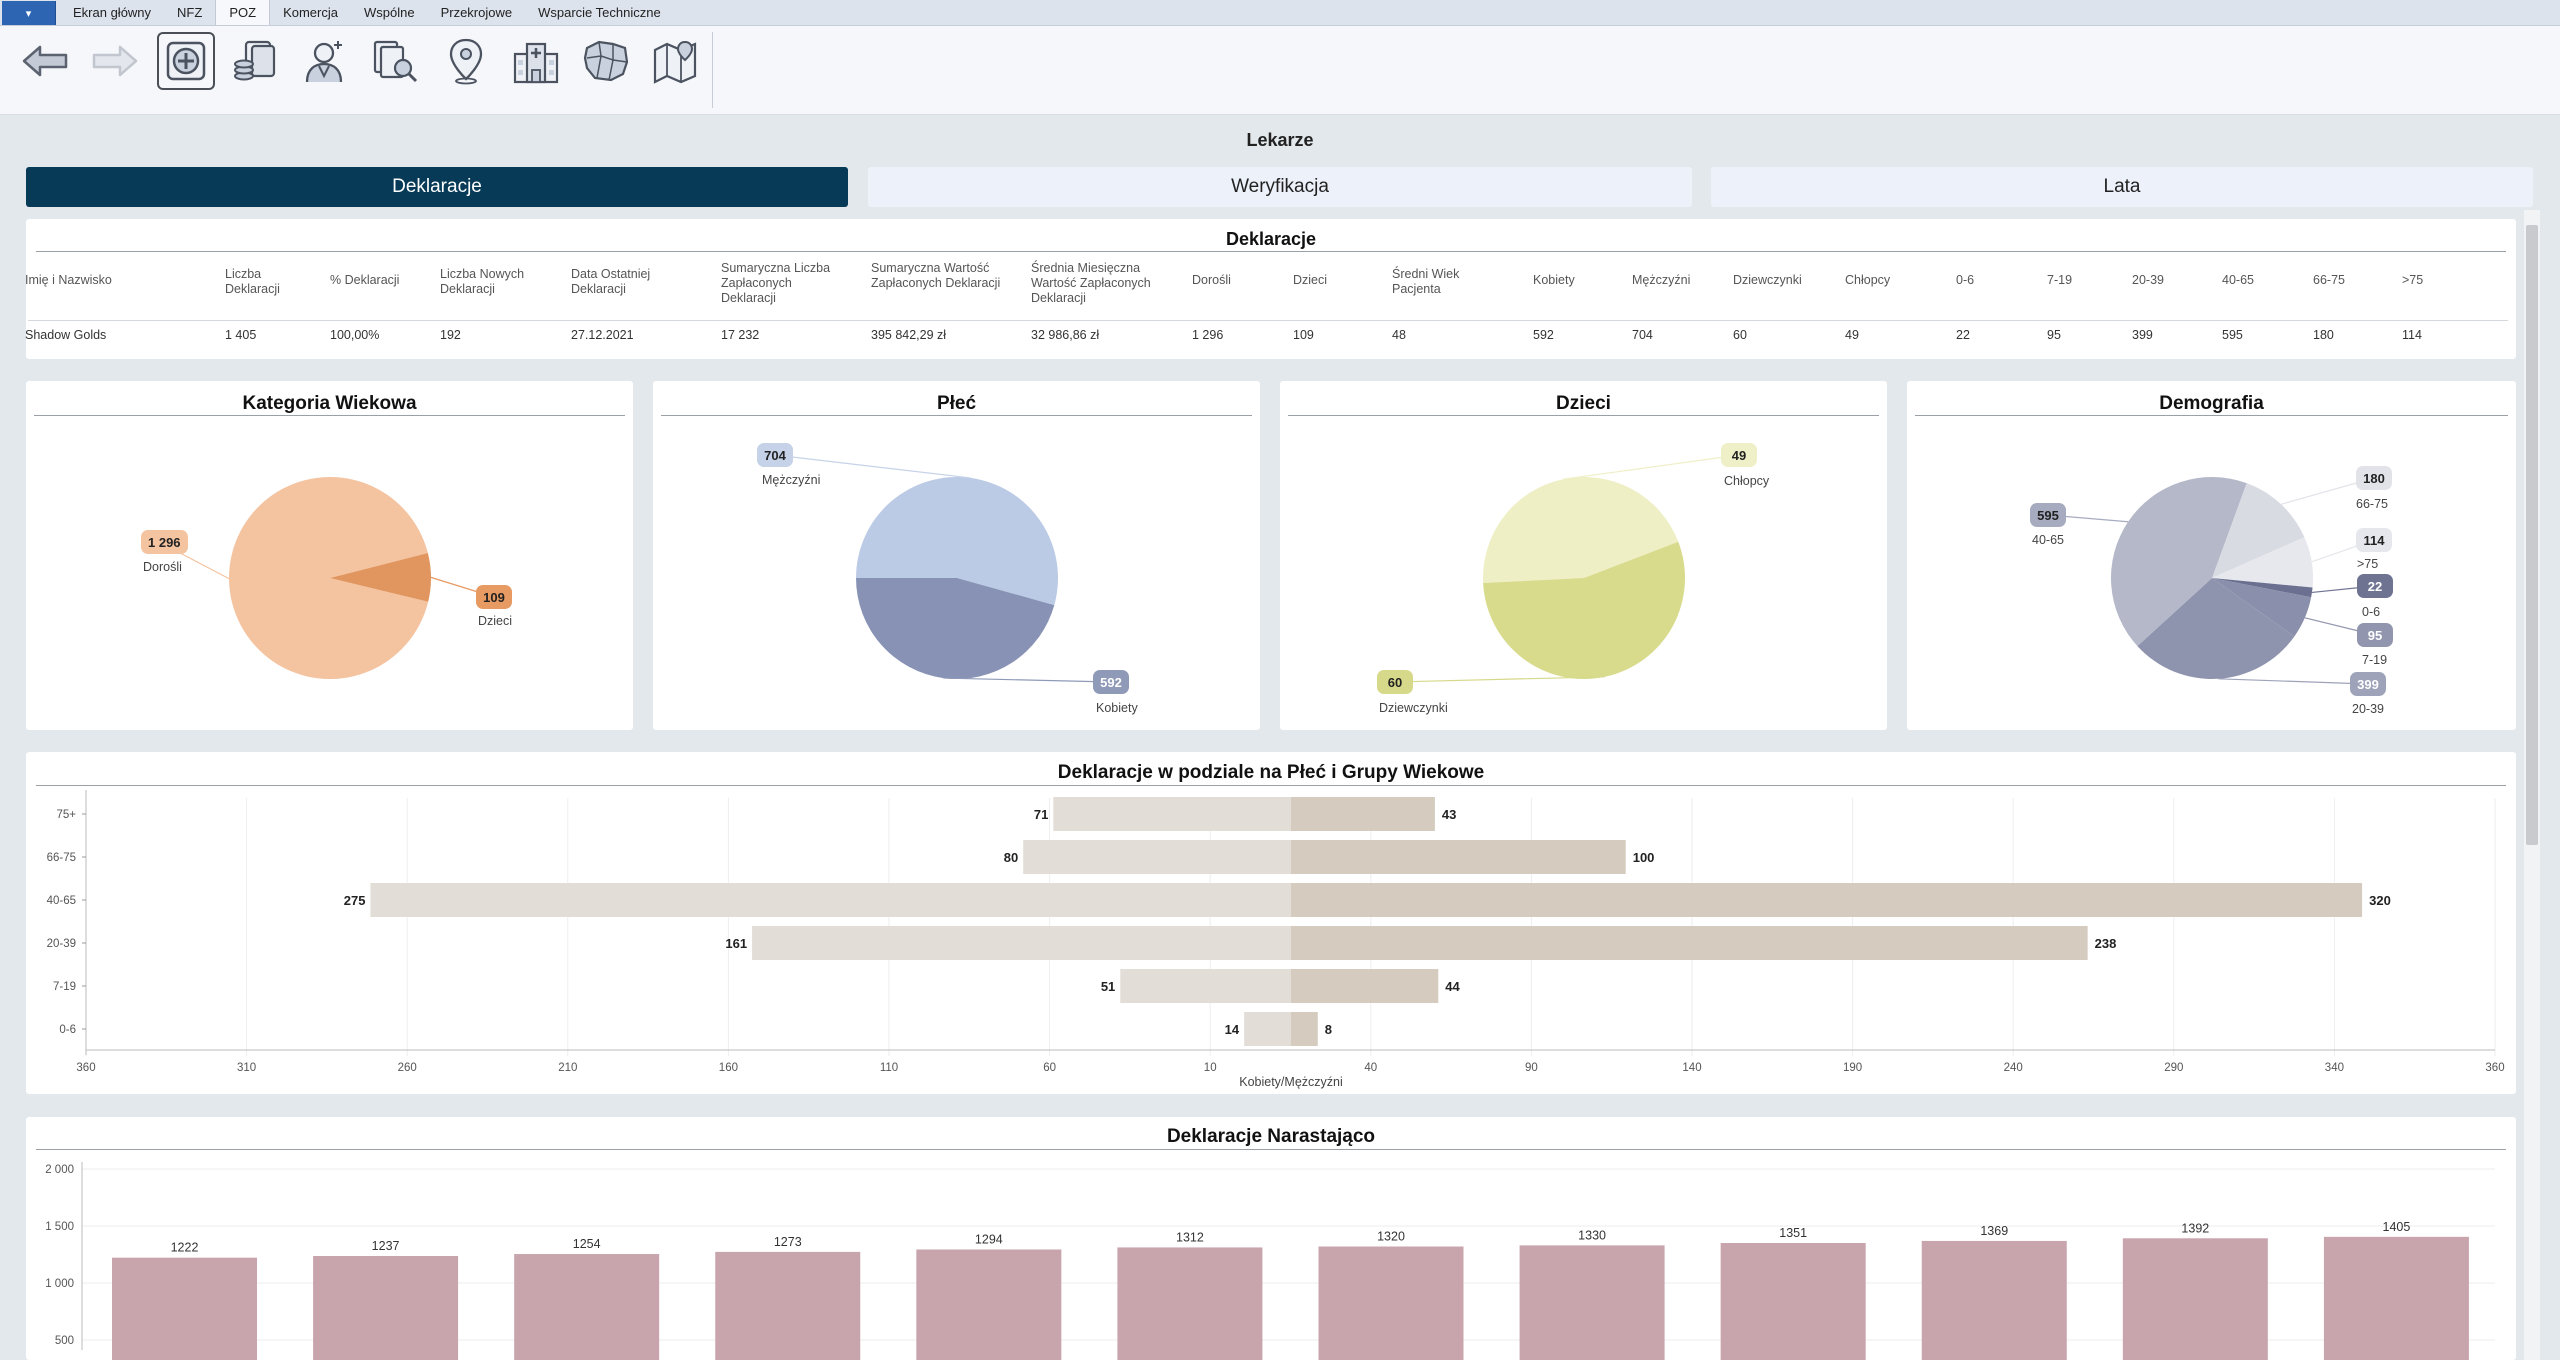  Describe the element at coordinates (2334, 1068) in the screenshot. I see `x-tick-label: 340` at that location.